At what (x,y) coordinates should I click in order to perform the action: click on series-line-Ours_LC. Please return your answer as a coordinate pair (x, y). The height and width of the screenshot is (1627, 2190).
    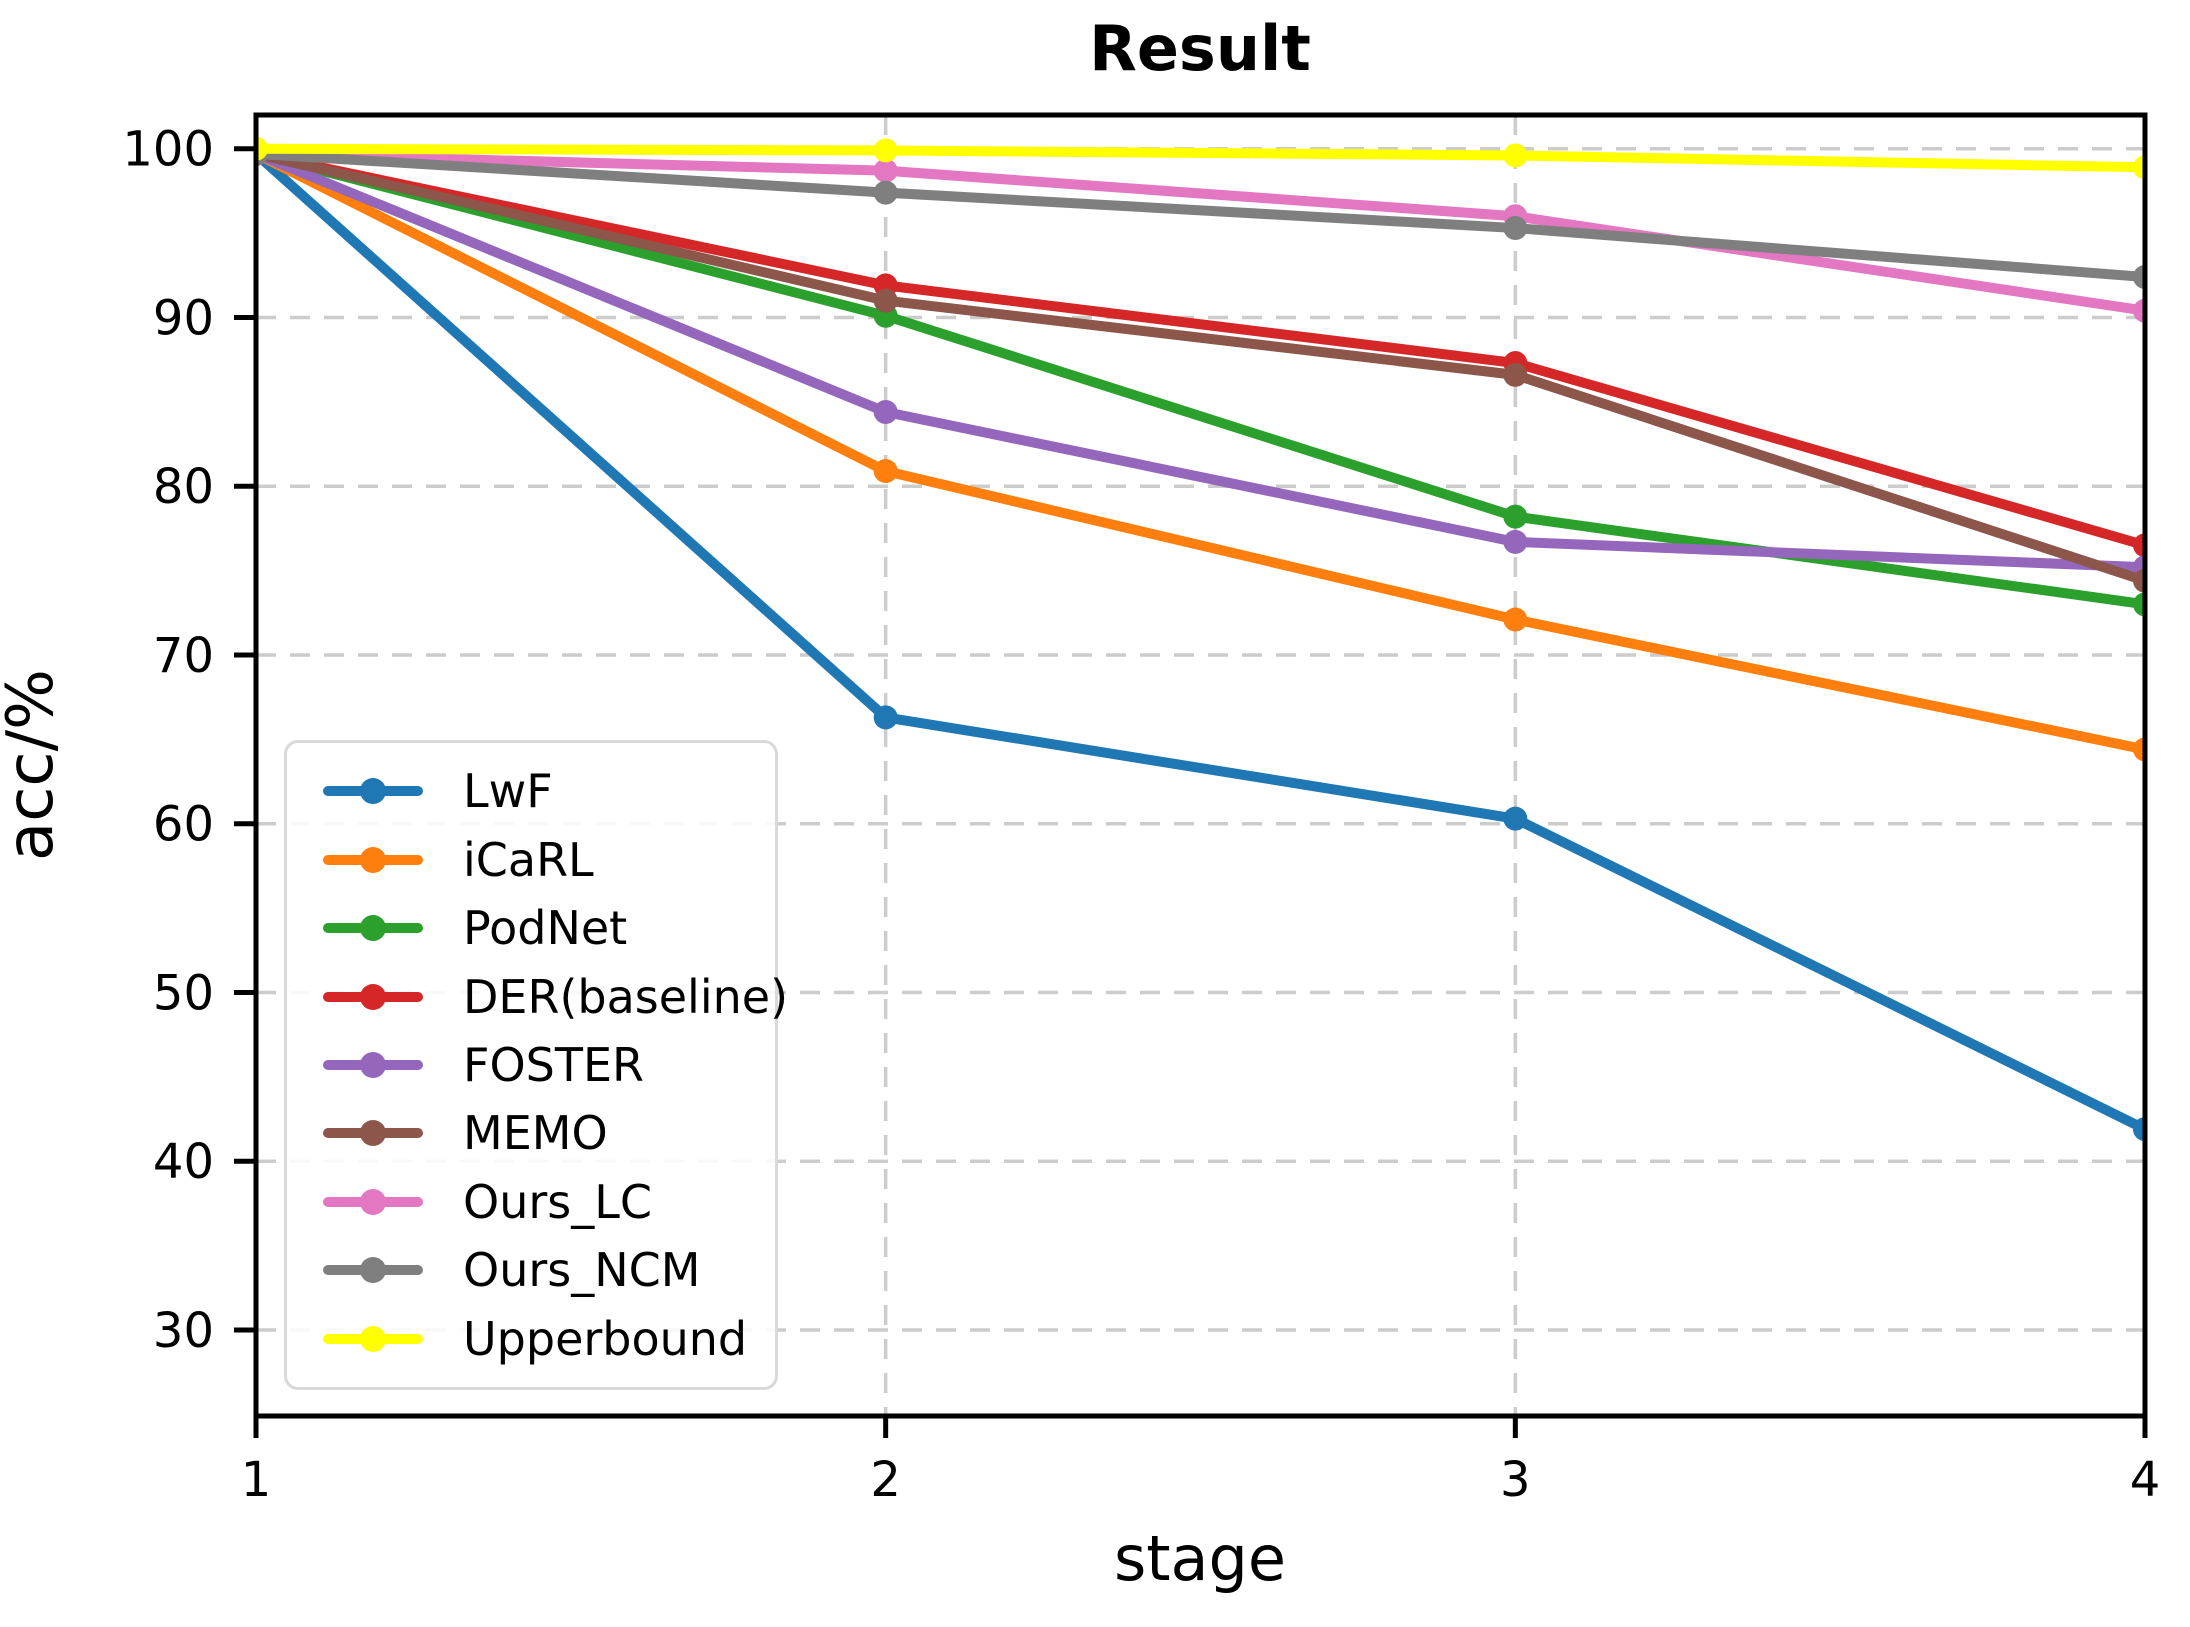
    Looking at the image, I should click on (1200, 232).